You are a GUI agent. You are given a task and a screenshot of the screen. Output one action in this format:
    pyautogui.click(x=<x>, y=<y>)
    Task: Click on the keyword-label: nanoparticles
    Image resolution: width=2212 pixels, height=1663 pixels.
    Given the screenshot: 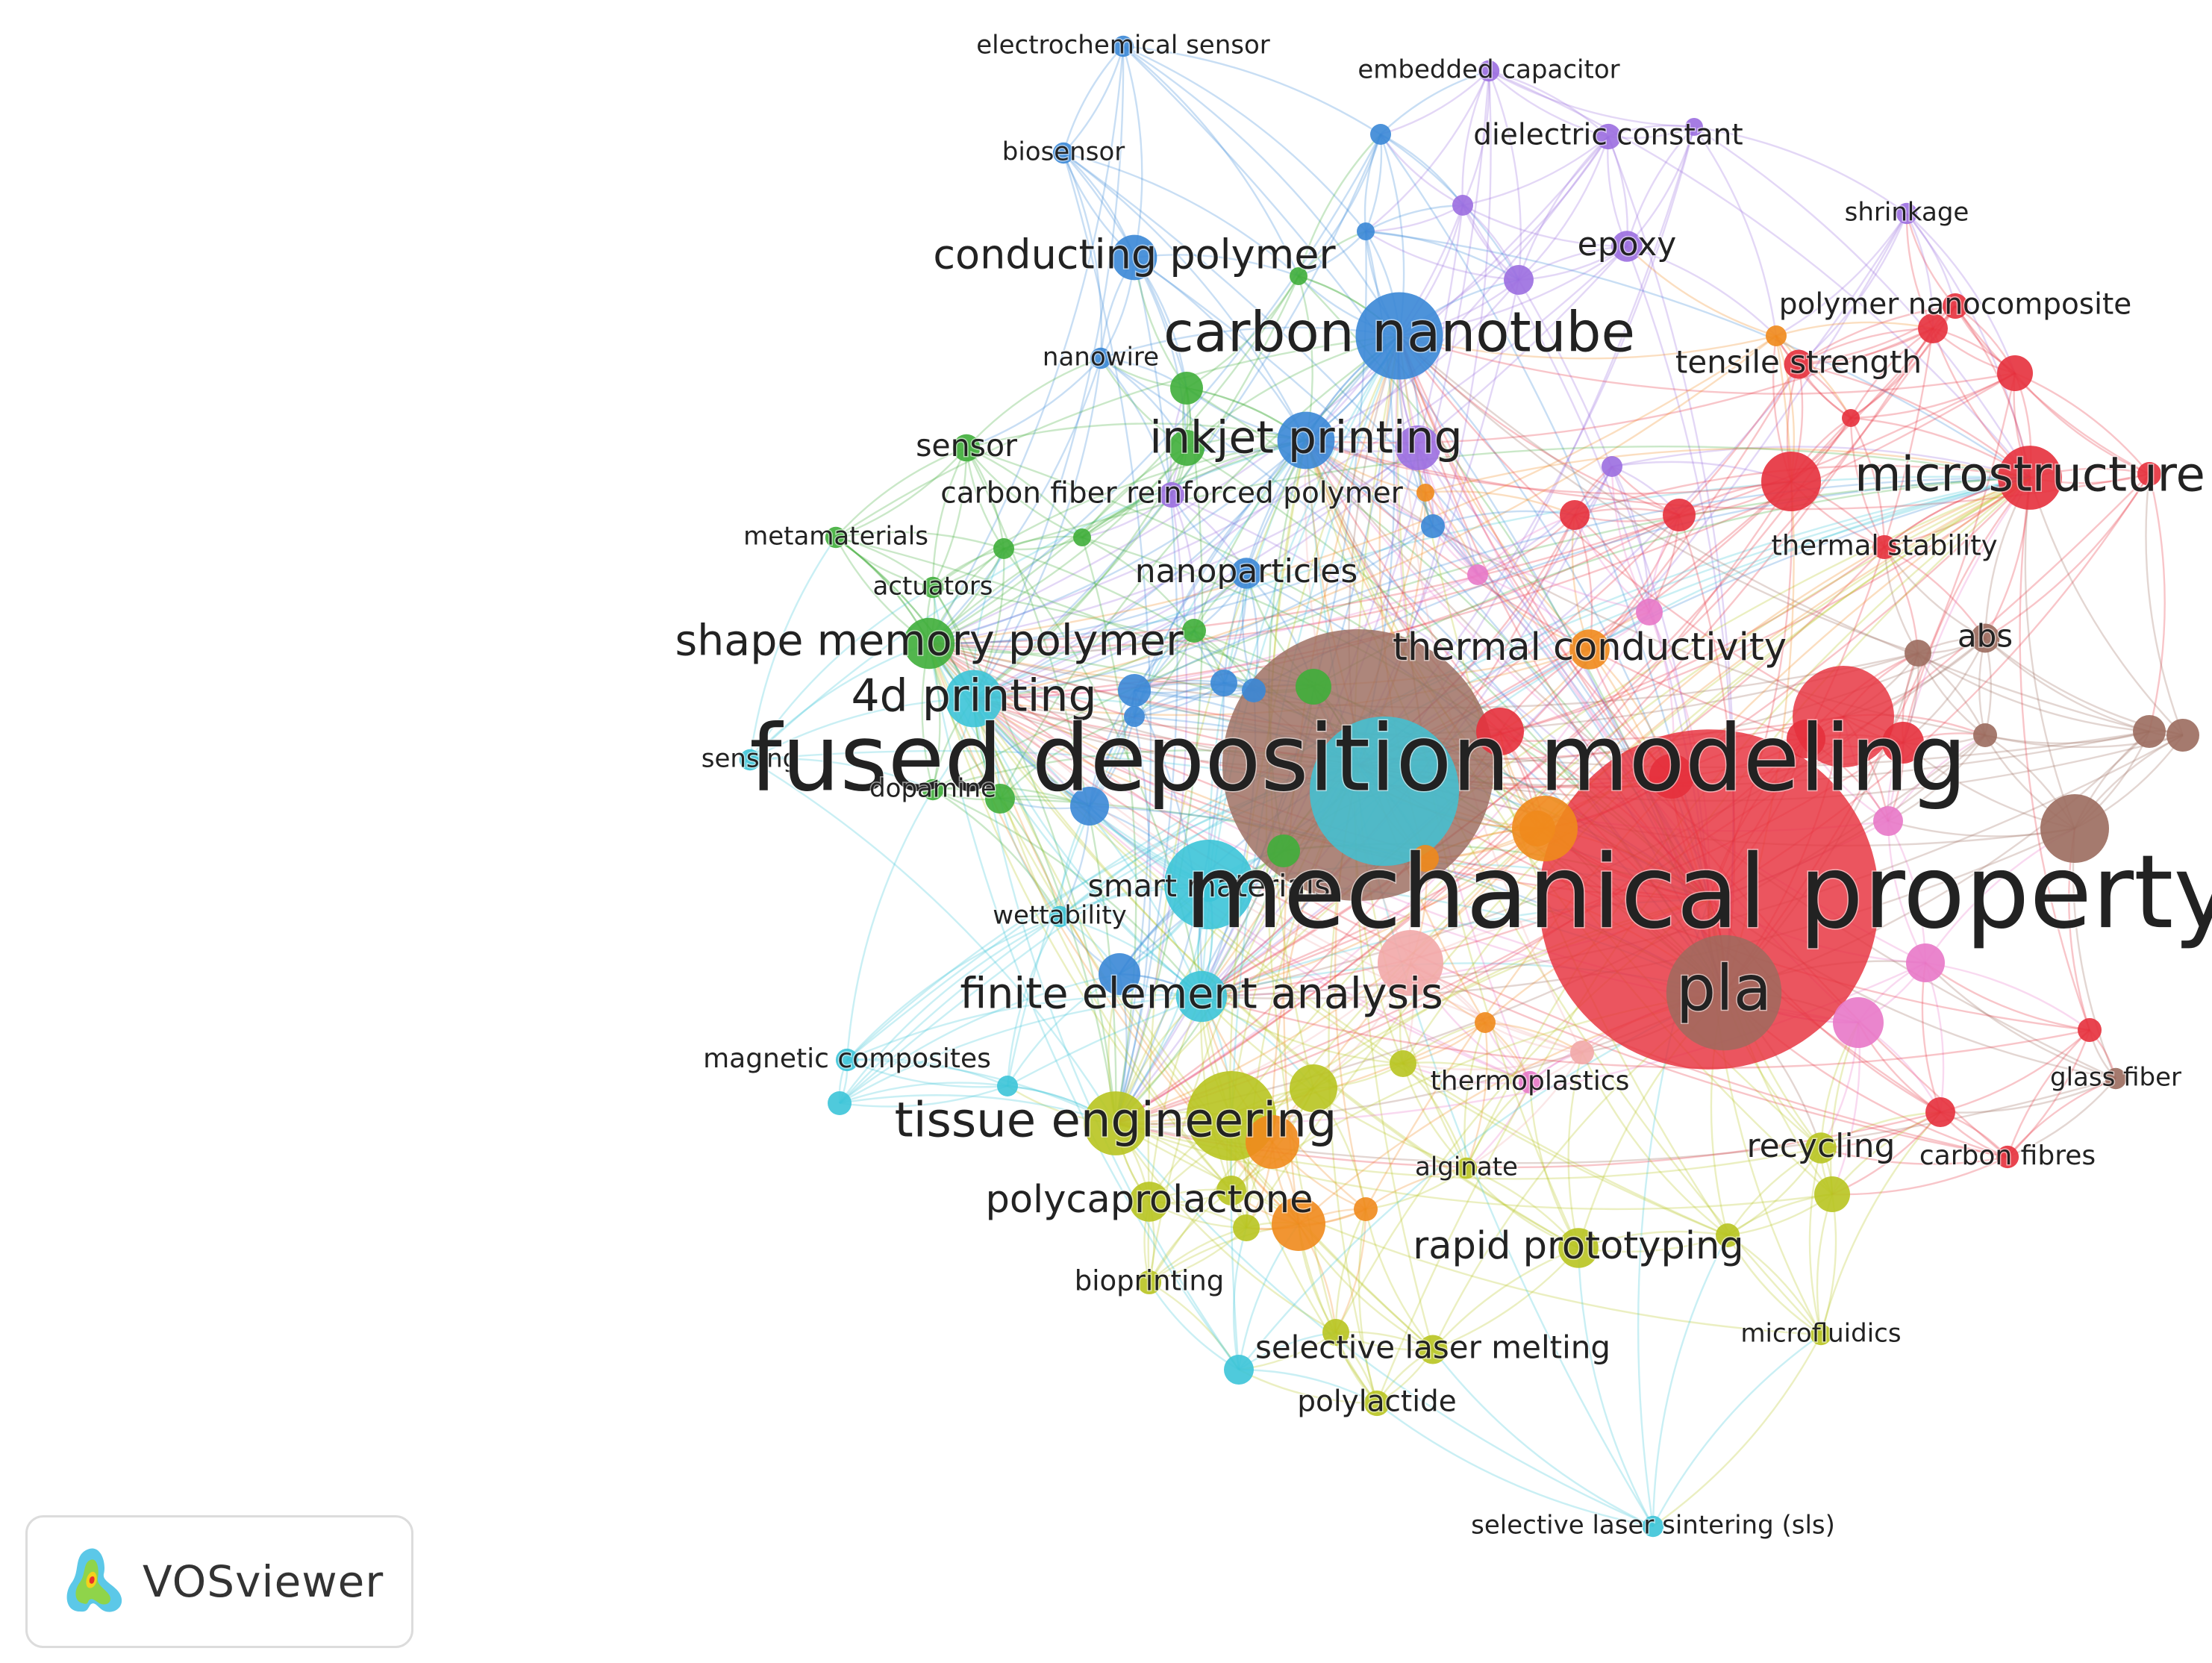 What is the action you would take?
    pyautogui.click(x=1246, y=572)
    